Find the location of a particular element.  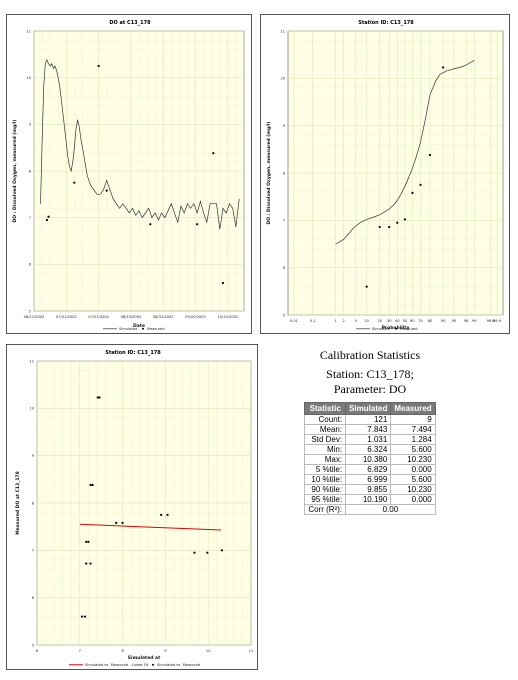

simulated-series-line is located at coordinates (405, 152).